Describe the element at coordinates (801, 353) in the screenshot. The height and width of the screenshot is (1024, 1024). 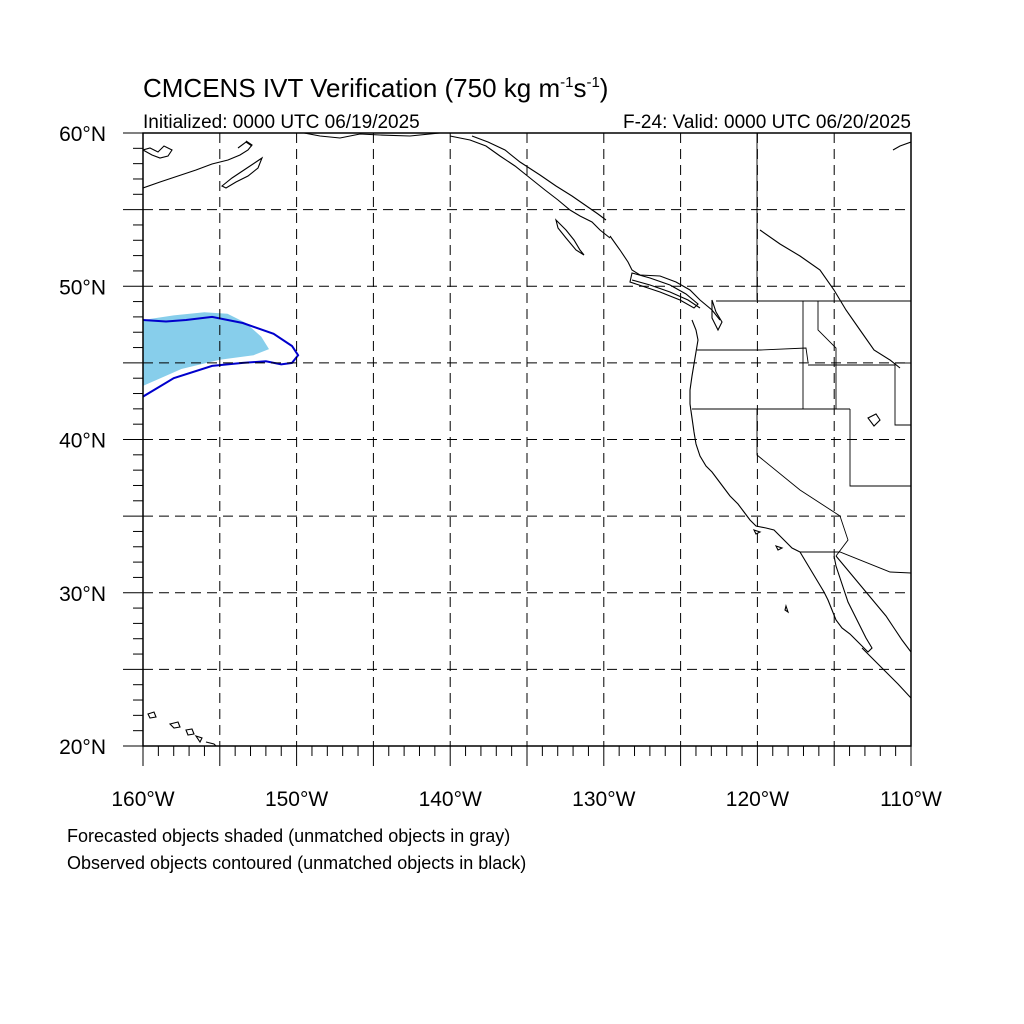
I see `political-borders` at that location.